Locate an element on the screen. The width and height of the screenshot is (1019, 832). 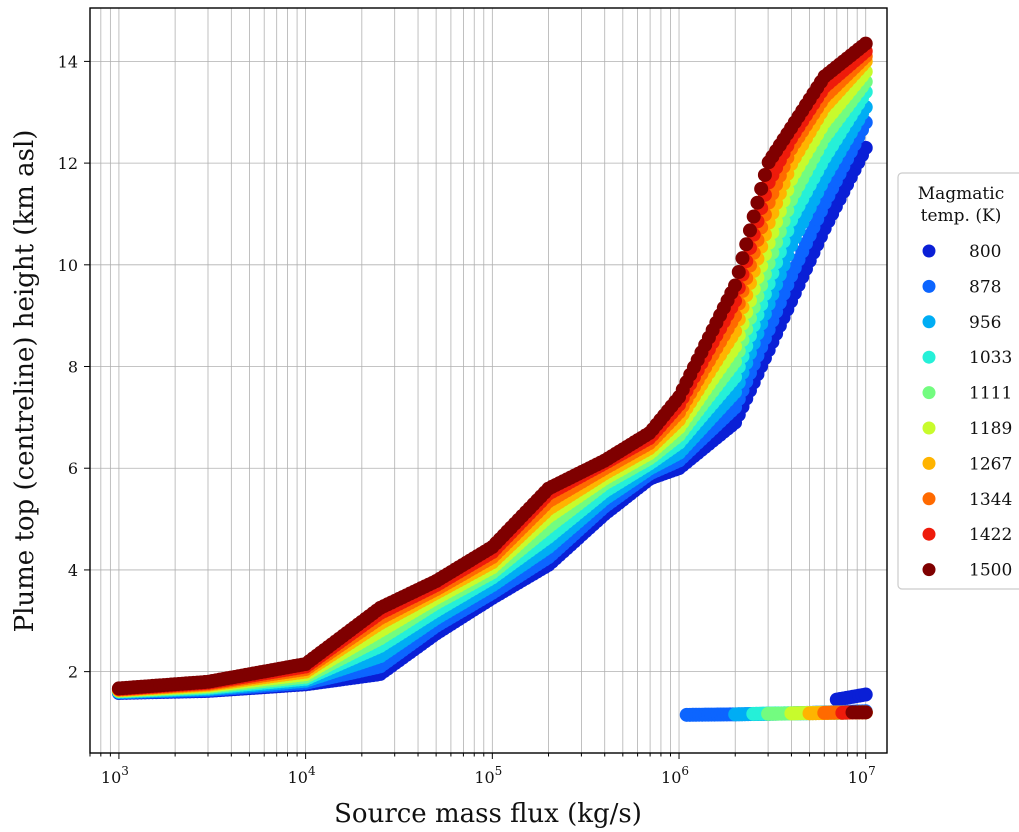
x-tick-label: 10⁷ is located at coordinates (862, 775).